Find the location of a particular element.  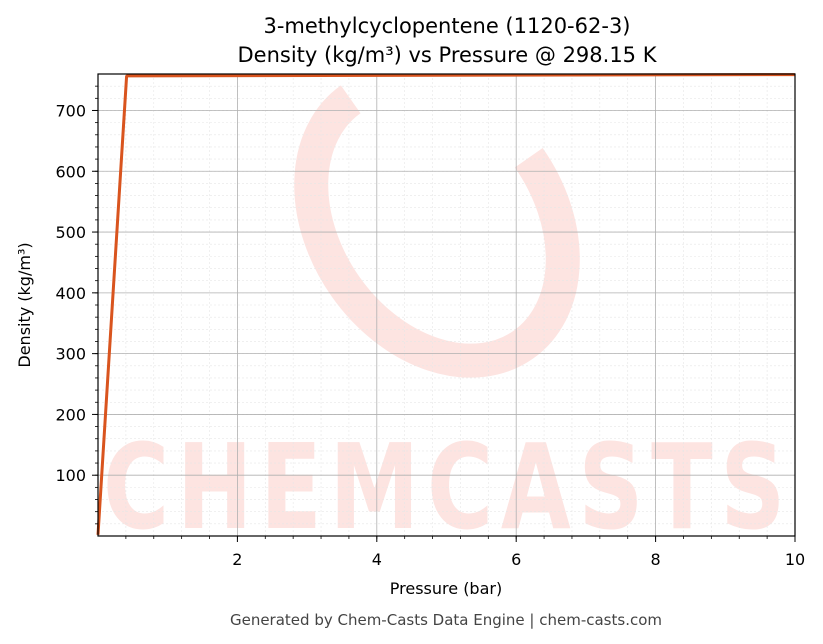

chart-subtitle: Density (kg/m³) vs Pressure @ 298.15 K is located at coordinates (447, 55).